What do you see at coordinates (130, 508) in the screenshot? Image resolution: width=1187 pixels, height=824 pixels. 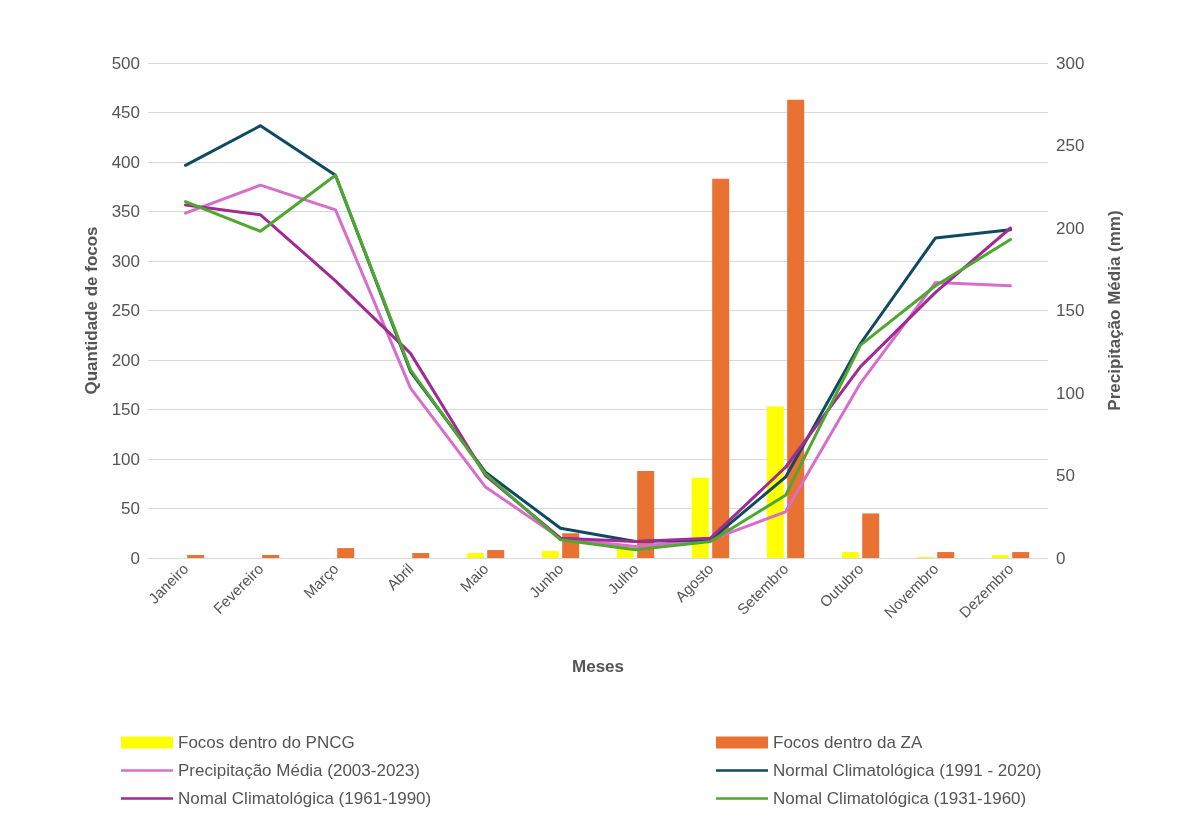 I see `y-tick-label: 50` at bounding box center [130, 508].